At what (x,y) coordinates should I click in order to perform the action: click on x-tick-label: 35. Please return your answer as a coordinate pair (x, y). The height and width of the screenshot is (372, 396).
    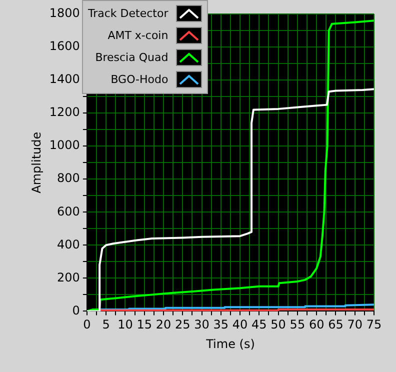
    Looking at the image, I should click on (221, 325).